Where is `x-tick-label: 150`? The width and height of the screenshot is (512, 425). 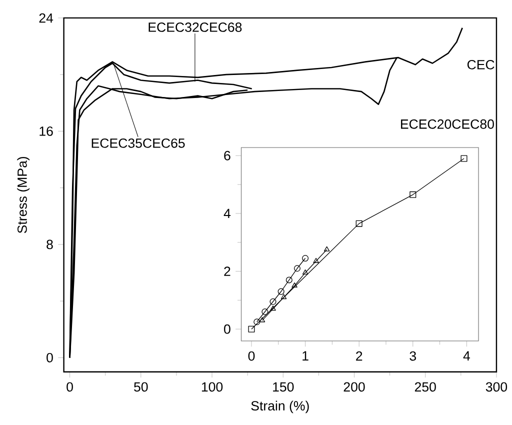 x-tick-label: 150 is located at coordinates (283, 387).